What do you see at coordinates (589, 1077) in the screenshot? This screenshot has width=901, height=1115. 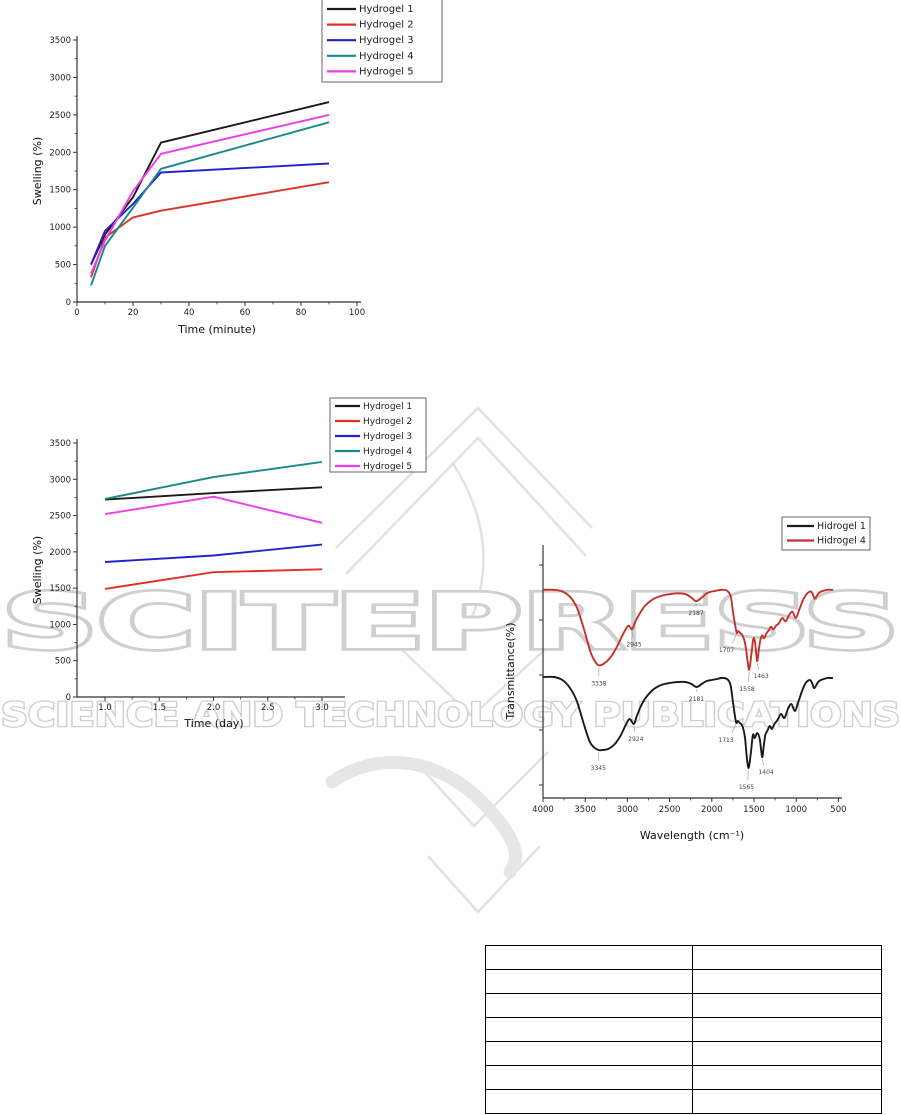 I see `table-cell-r6c1` at bounding box center [589, 1077].